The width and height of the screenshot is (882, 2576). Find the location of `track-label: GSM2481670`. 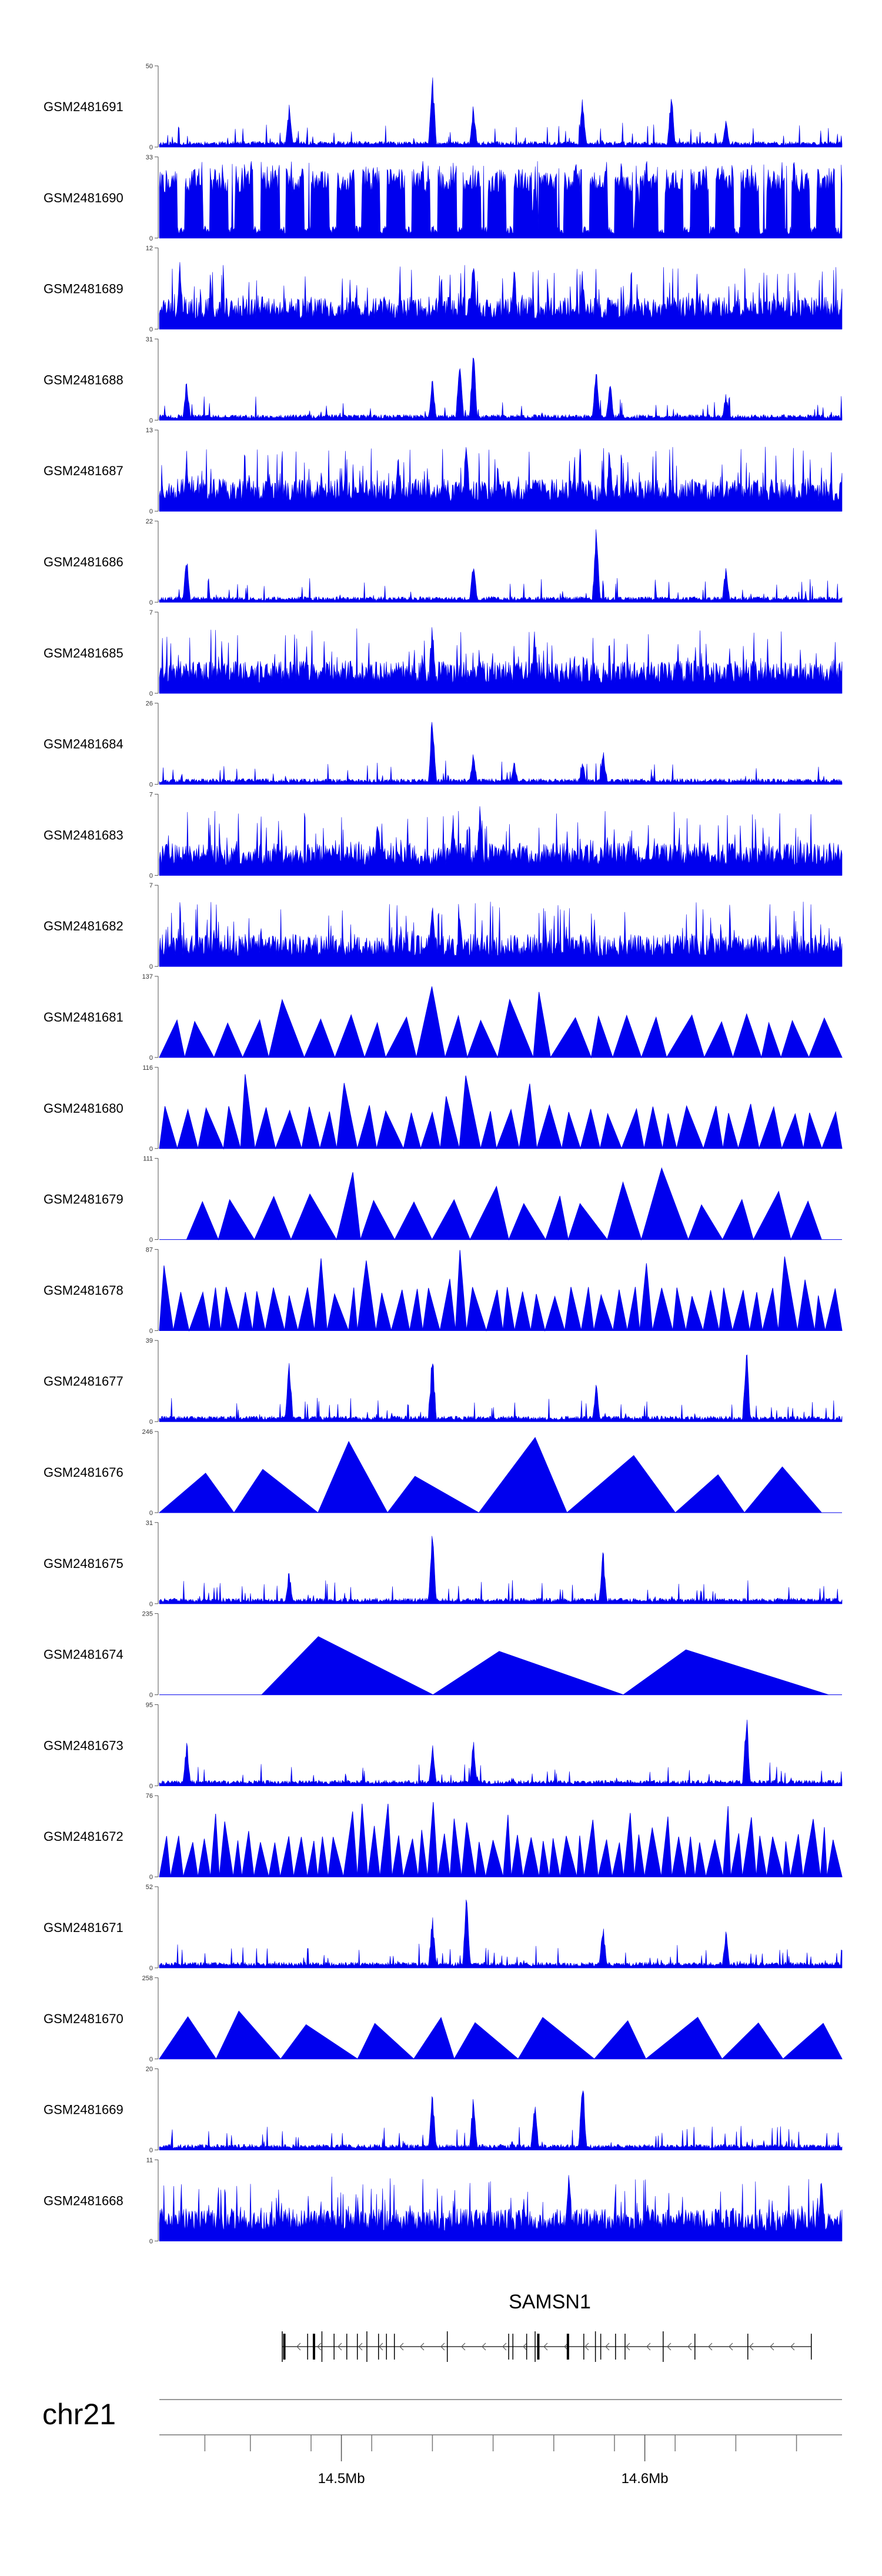

track-label: GSM2481670 is located at coordinates (83, 2018).